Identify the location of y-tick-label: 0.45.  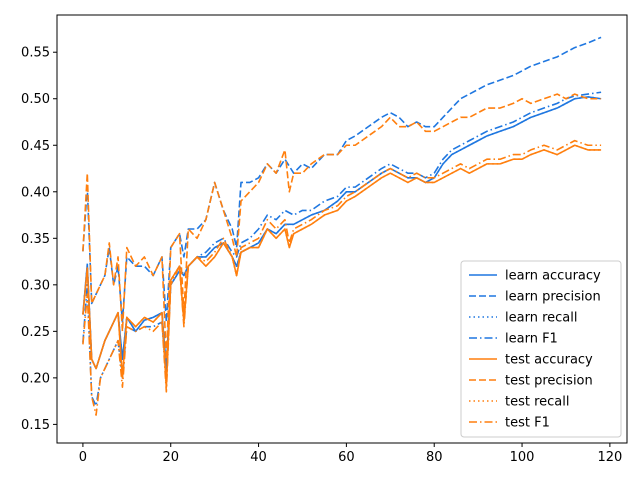
(35, 146).